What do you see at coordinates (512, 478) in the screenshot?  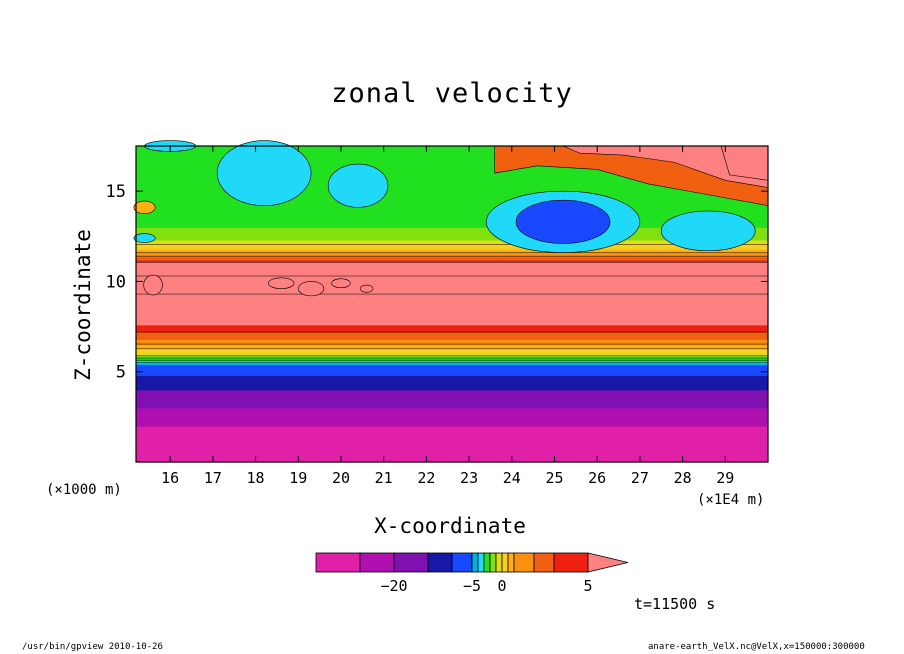 I see `x-tick-label: 24` at bounding box center [512, 478].